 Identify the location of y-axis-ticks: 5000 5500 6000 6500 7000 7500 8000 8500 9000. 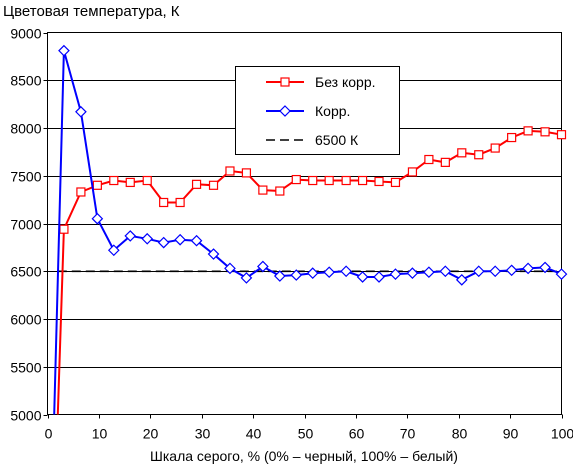
(29, 225).